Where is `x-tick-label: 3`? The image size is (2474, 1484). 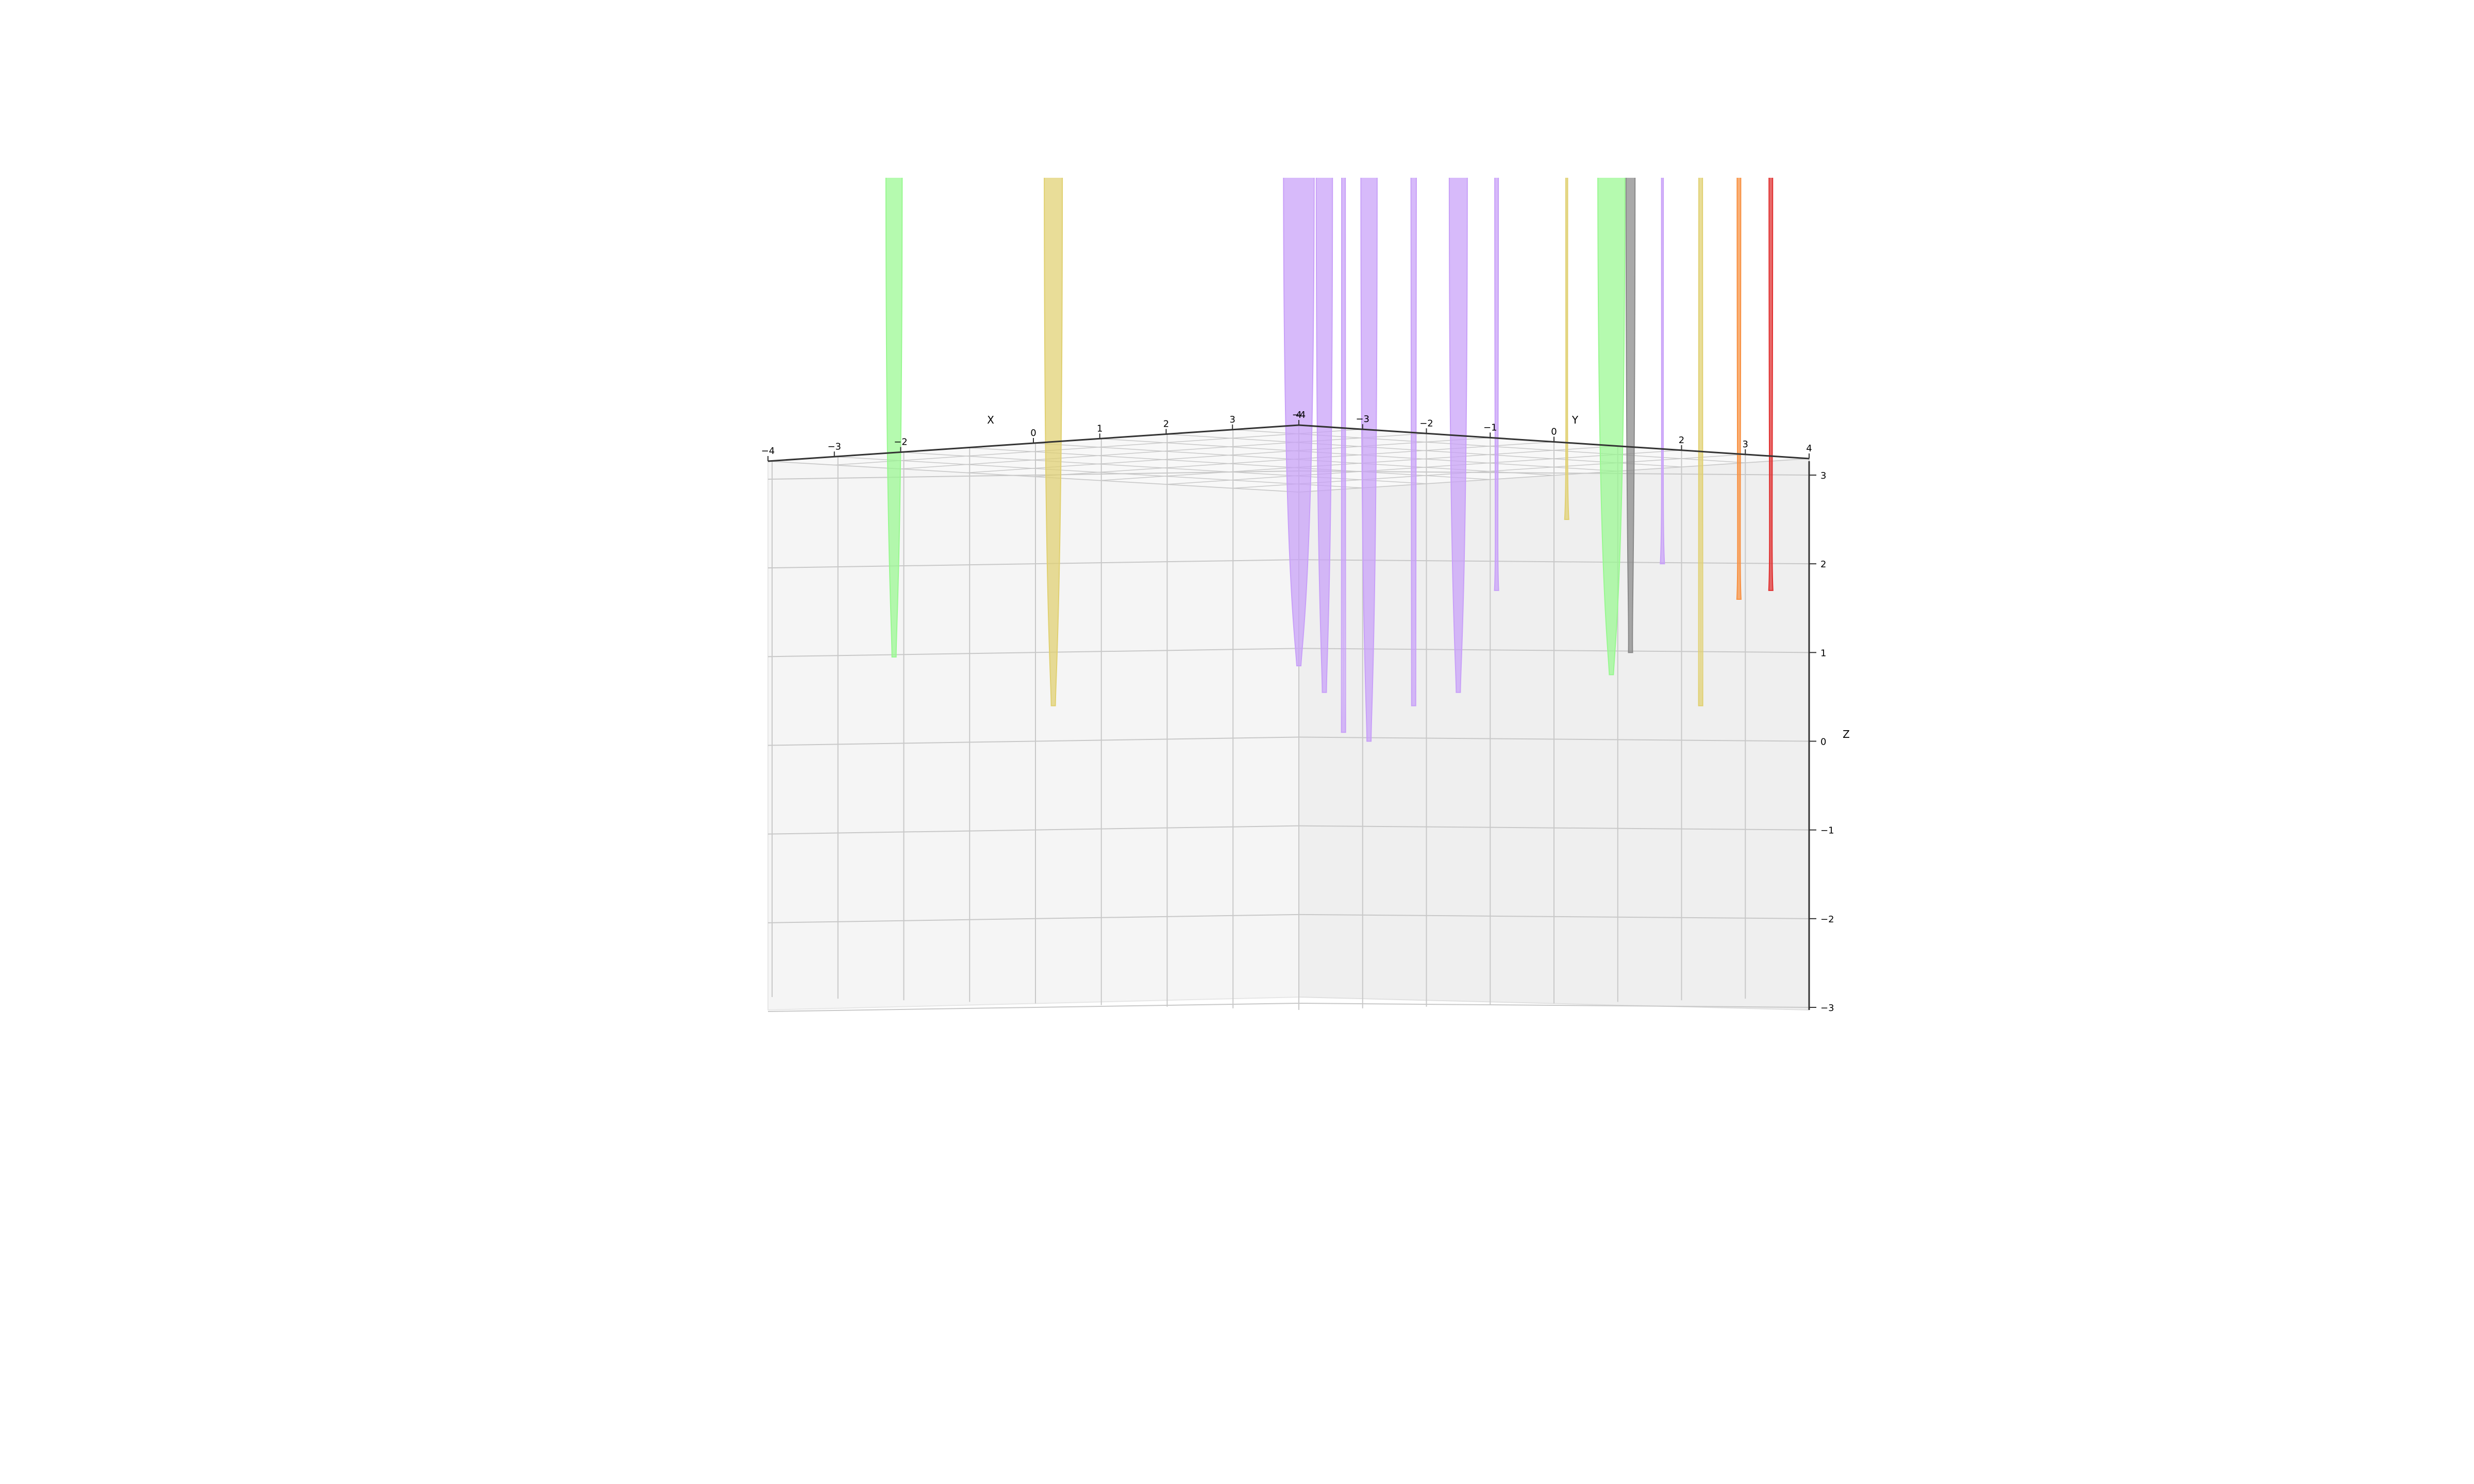 x-tick-label: 3 is located at coordinates (1232, 419).